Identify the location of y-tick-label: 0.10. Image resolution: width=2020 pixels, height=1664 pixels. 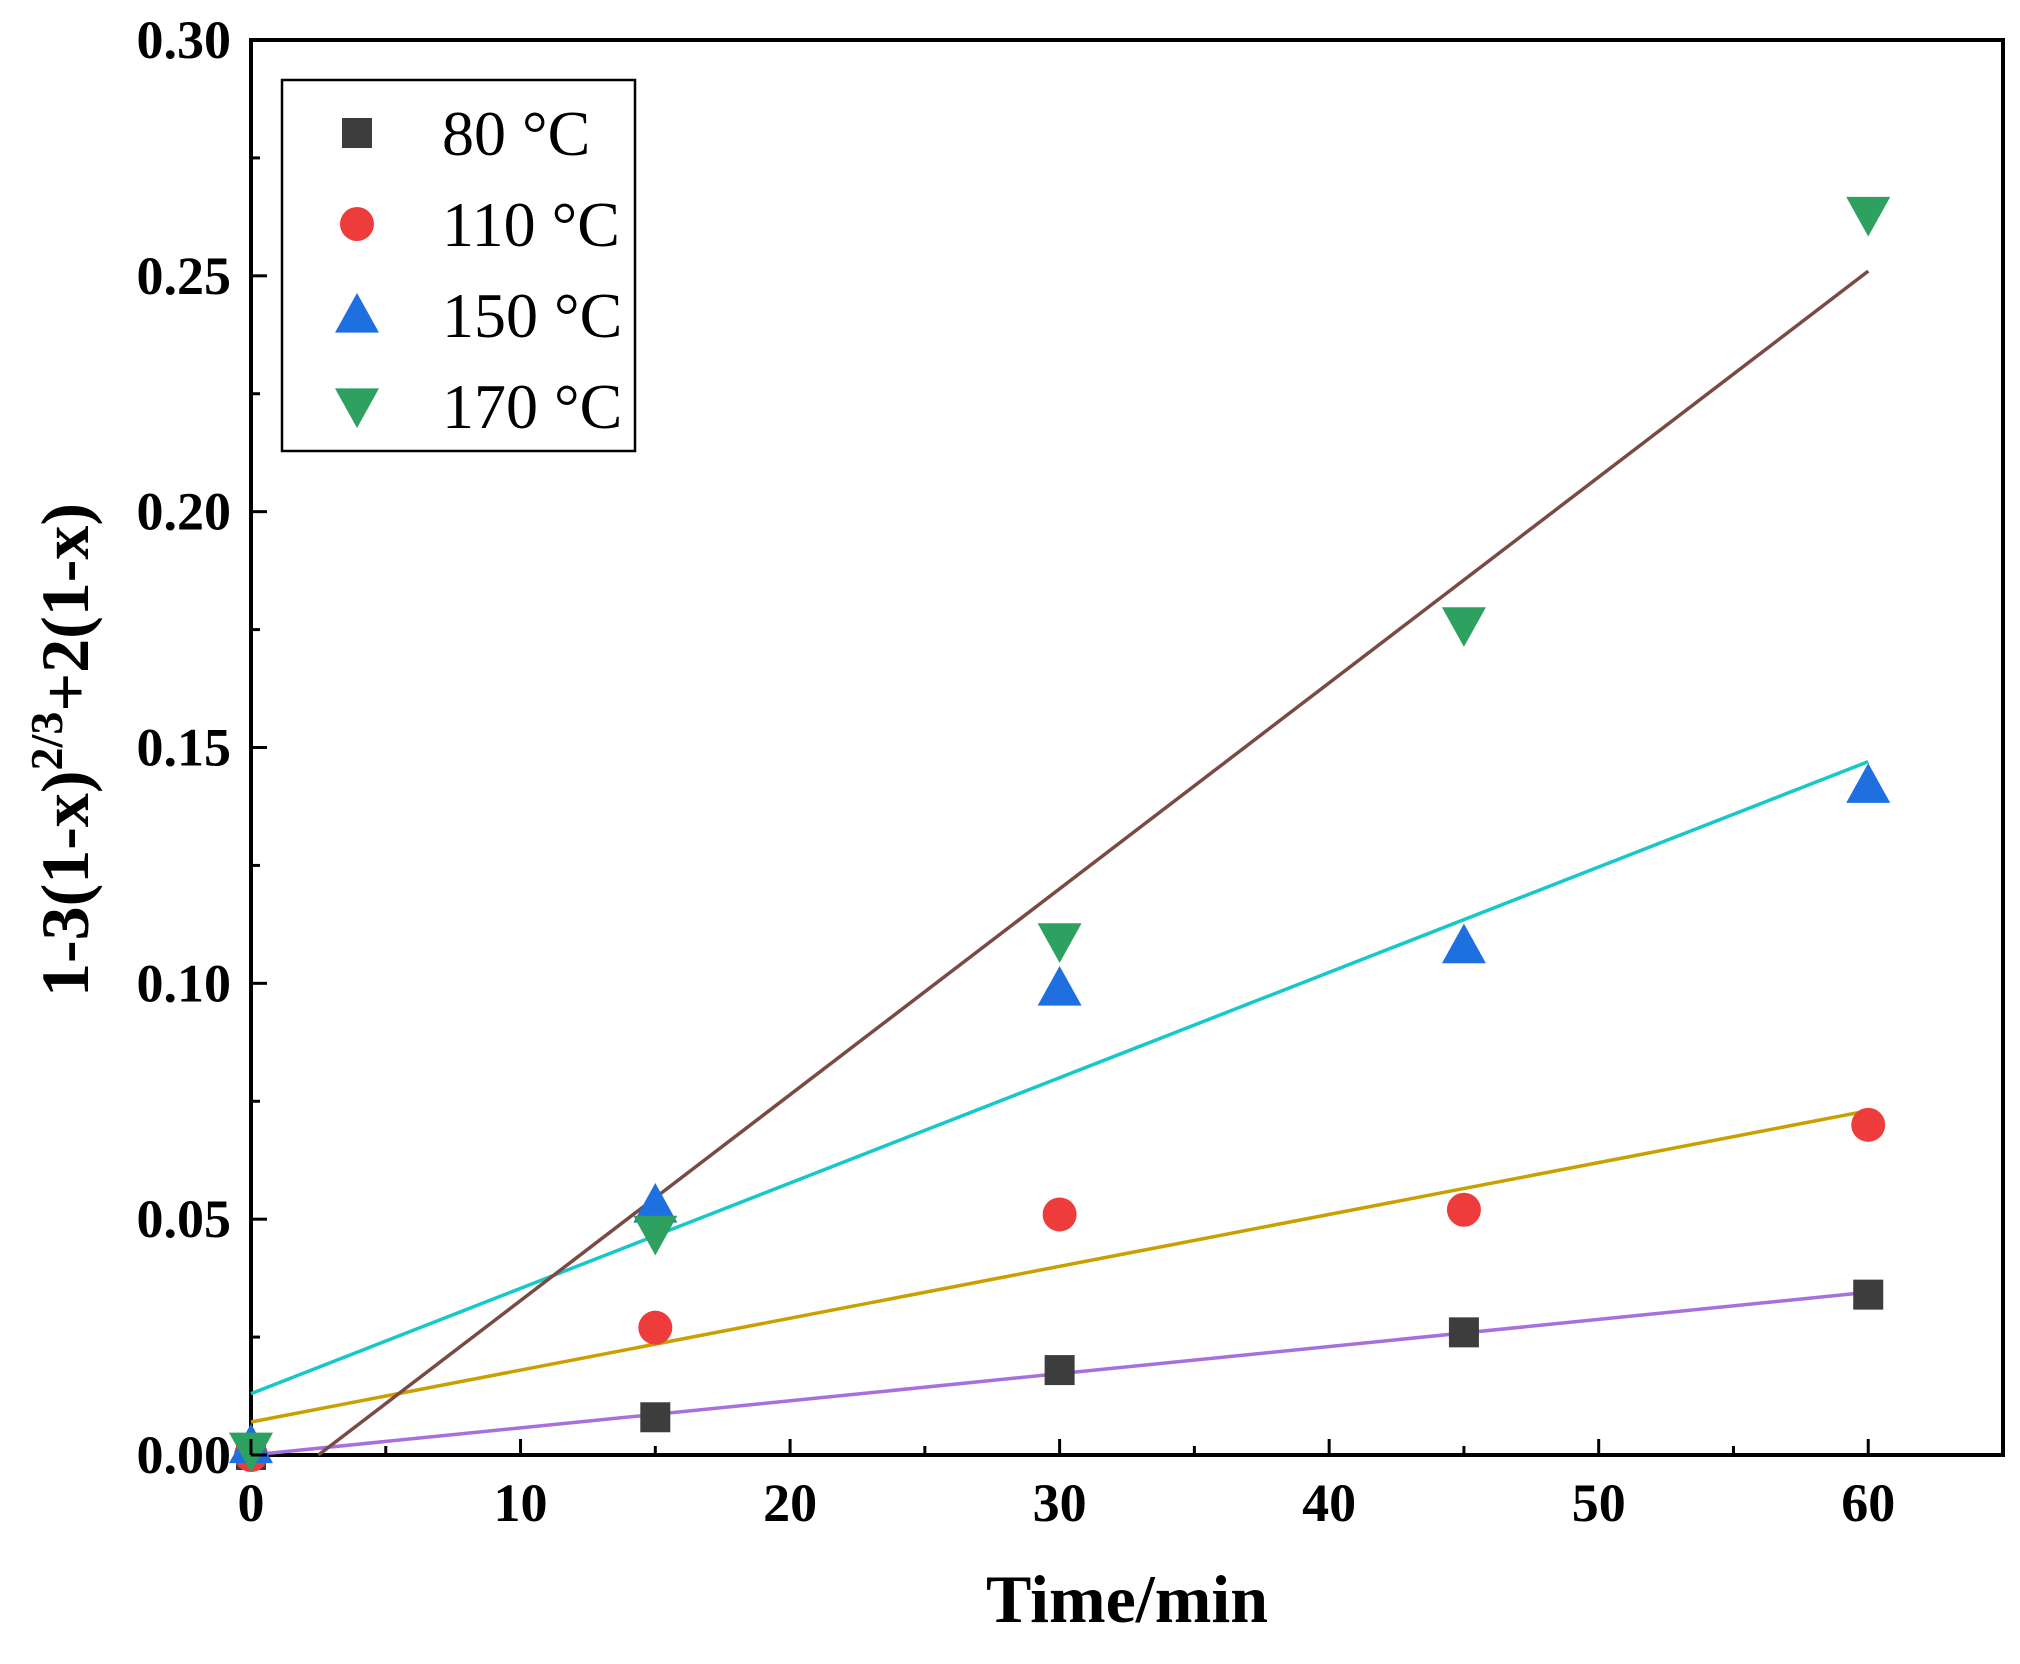
(184, 983).